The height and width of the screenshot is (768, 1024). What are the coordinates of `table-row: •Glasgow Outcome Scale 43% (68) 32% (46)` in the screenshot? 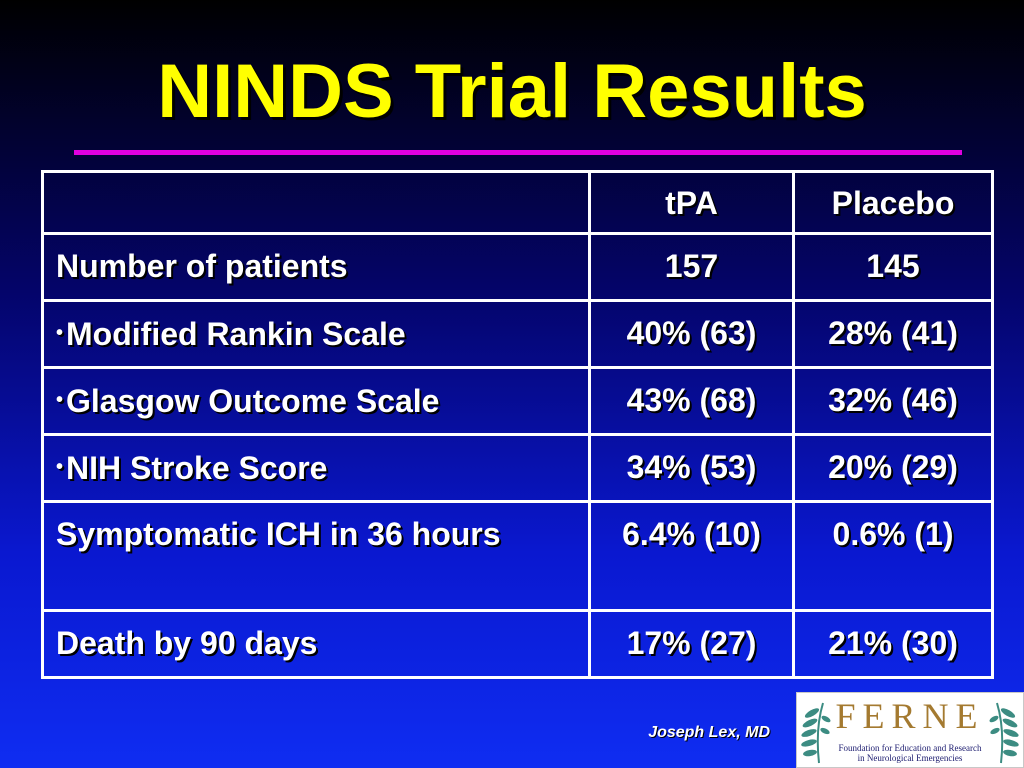 It's located at (517, 401).